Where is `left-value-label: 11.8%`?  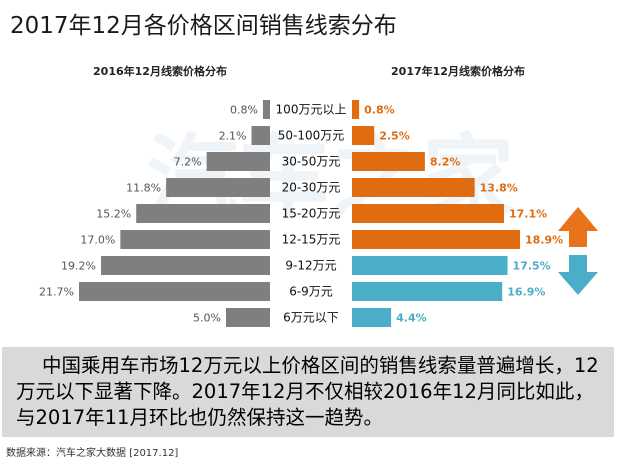 left-value-label: 11.8% is located at coordinates (143, 188).